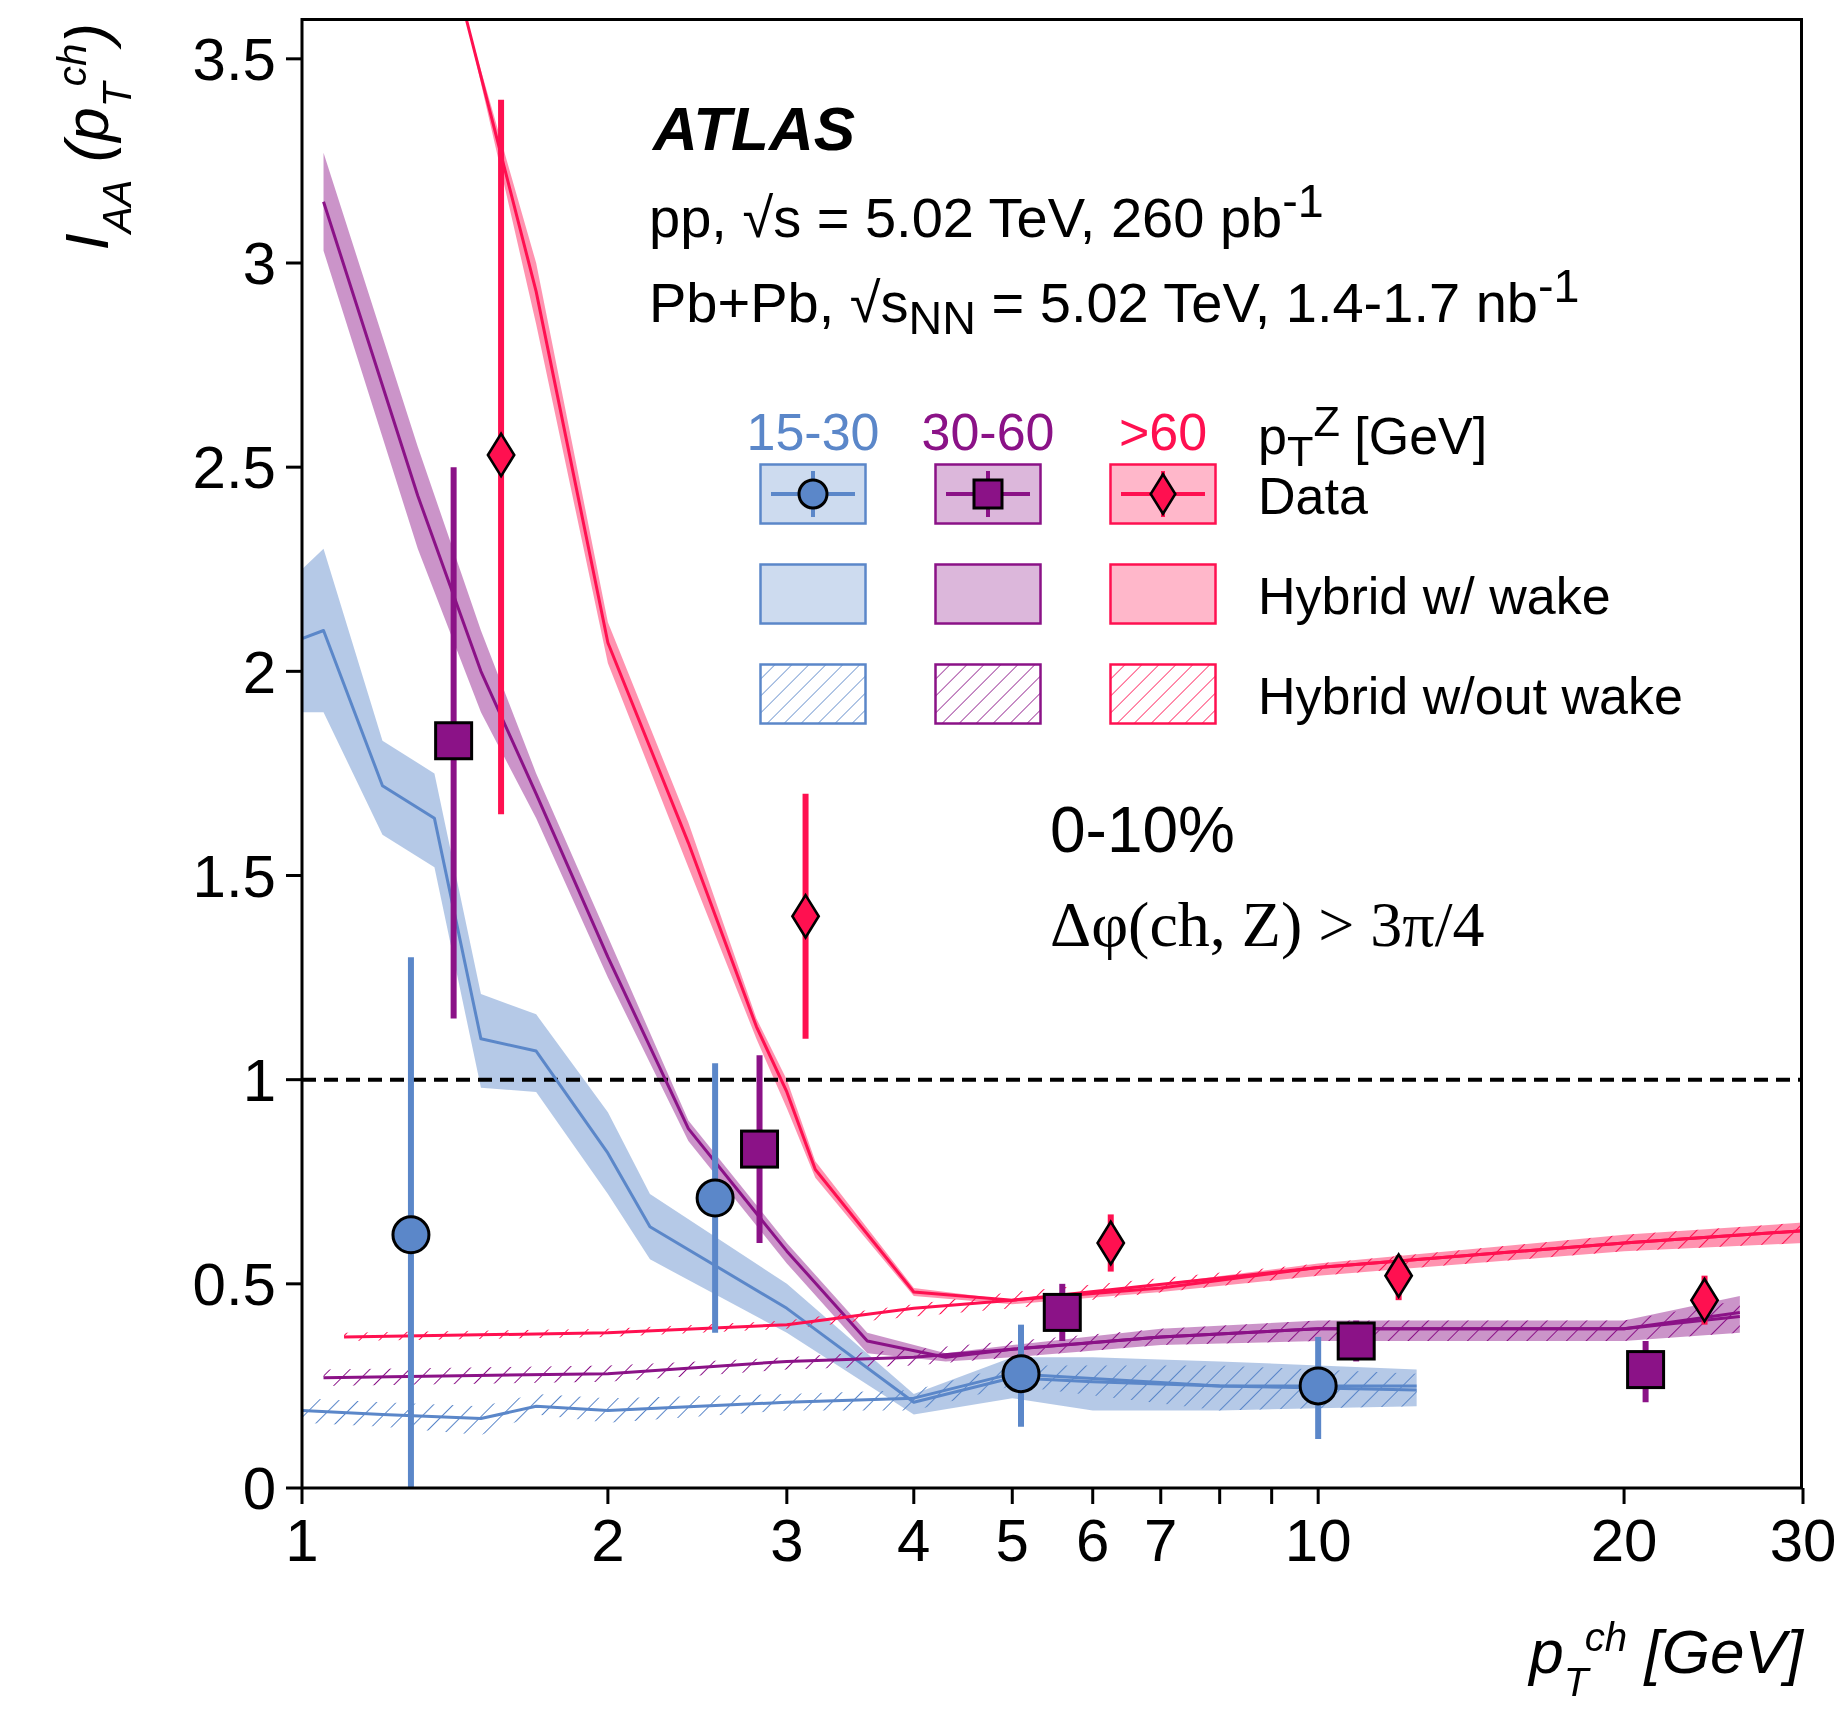  What do you see at coordinates (1267, 924) in the screenshot?
I see `annotation: Δφ(ch, Z) > 3π/4` at bounding box center [1267, 924].